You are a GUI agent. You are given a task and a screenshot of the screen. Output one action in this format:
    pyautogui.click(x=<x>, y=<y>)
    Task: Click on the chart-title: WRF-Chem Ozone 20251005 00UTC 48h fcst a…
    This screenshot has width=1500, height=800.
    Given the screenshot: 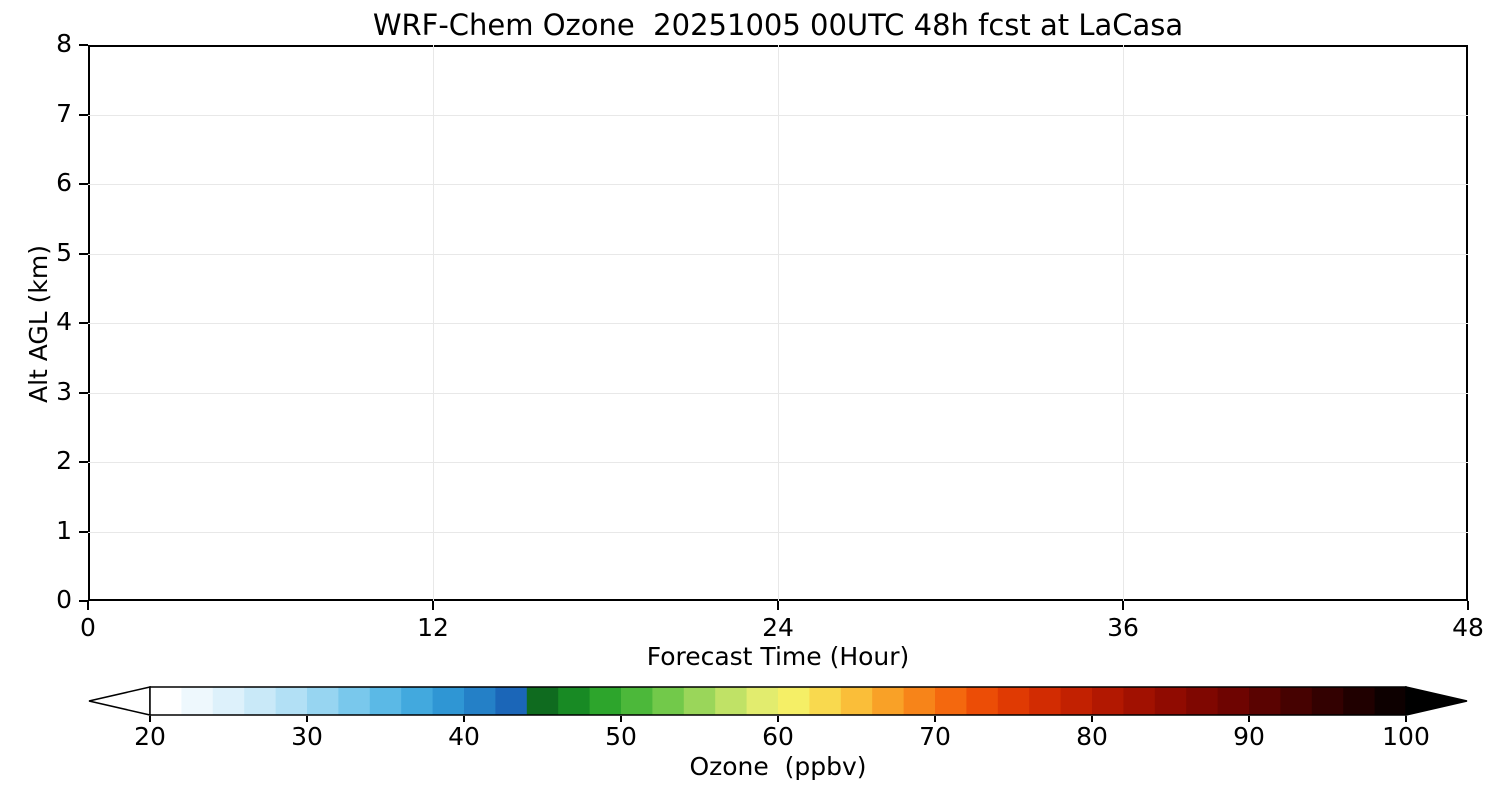 What is the action you would take?
    pyautogui.click(x=778, y=25)
    